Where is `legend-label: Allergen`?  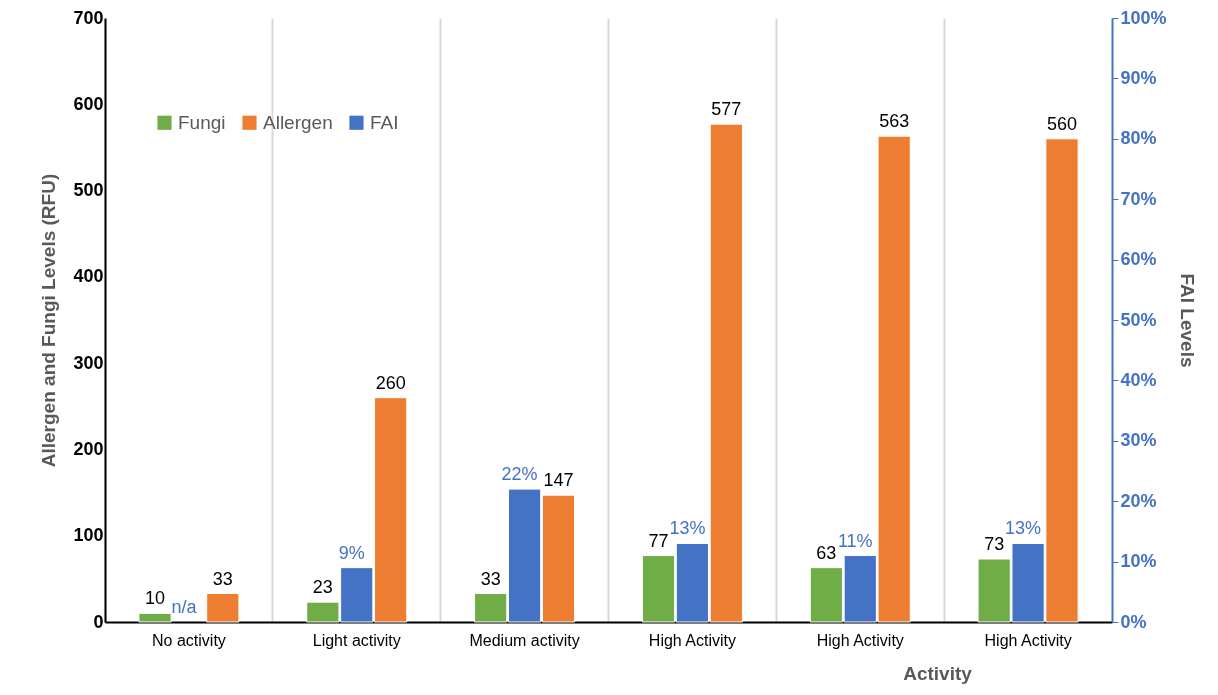
legend-label: Allergen is located at coordinates (298, 122).